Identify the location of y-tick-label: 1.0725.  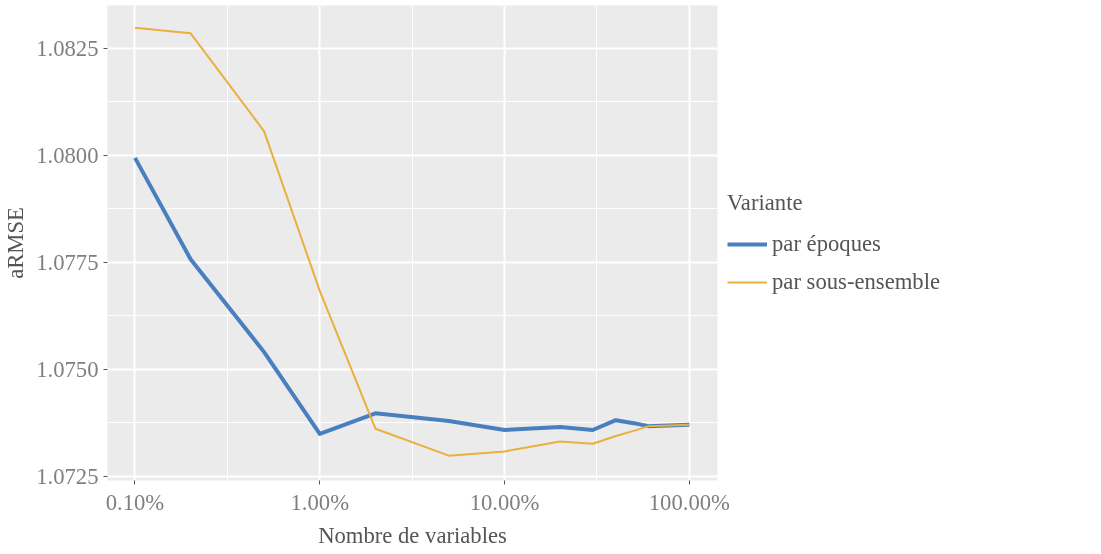
(67, 476).